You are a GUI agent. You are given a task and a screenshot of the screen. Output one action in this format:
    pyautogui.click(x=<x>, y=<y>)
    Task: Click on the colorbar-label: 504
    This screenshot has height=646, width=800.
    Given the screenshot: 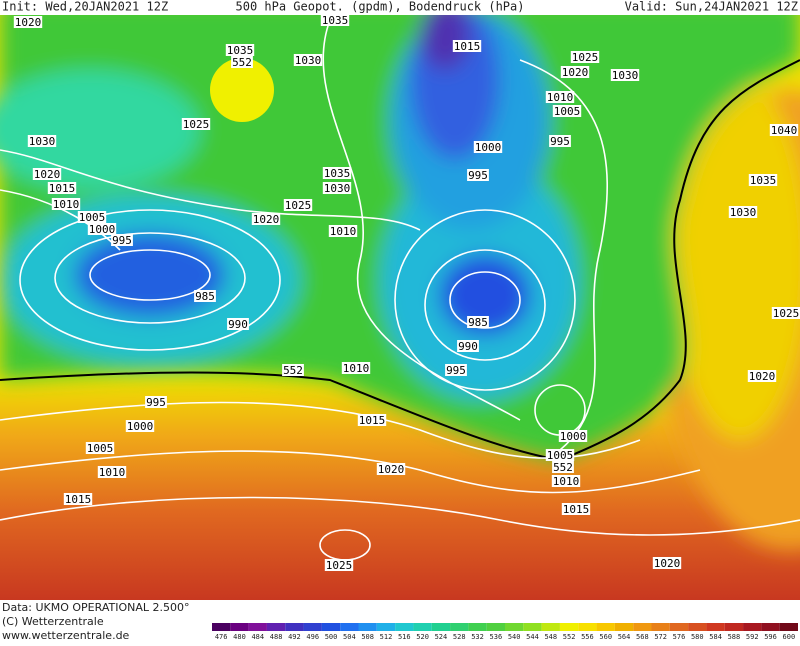 What is the action you would take?
    pyautogui.click(x=349, y=637)
    